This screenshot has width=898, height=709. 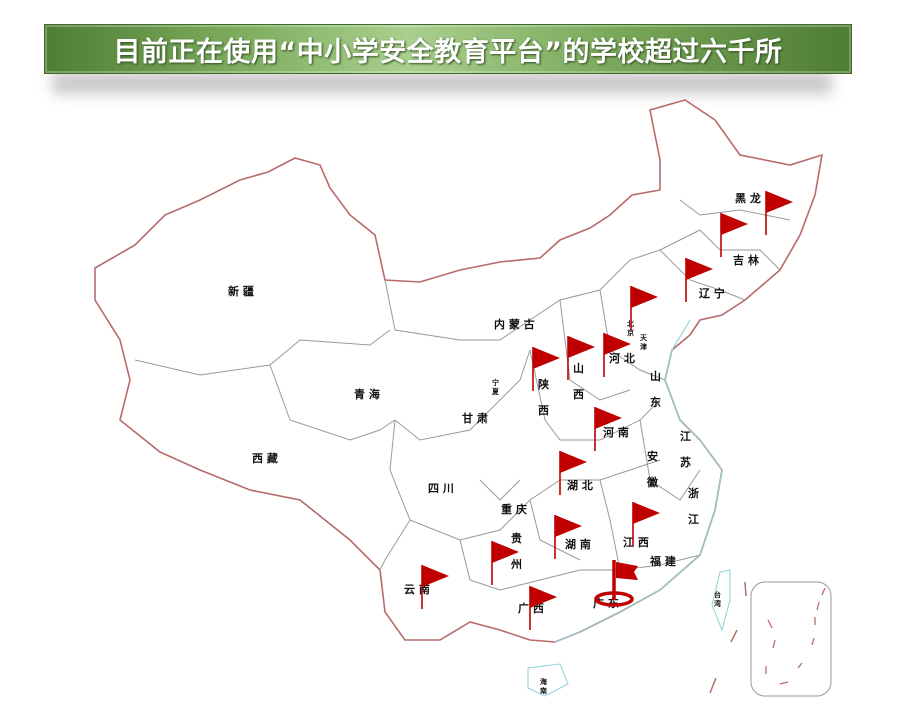 What do you see at coordinates (685, 449) in the screenshot?
I see `province-label: 江苏` at bounding box center [685, 449].